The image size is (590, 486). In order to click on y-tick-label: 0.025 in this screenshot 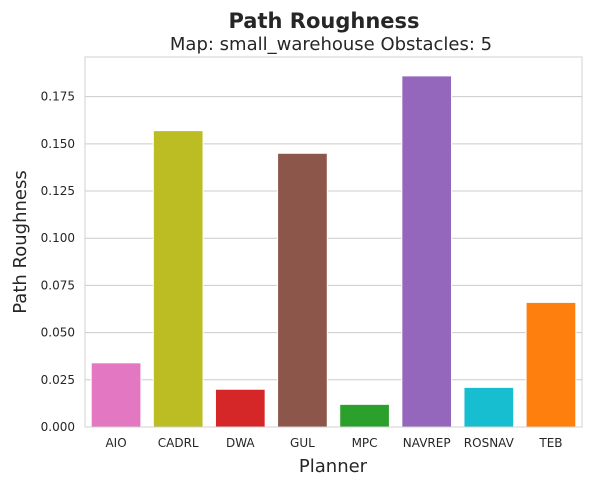, I will do `click(58, 380)`.